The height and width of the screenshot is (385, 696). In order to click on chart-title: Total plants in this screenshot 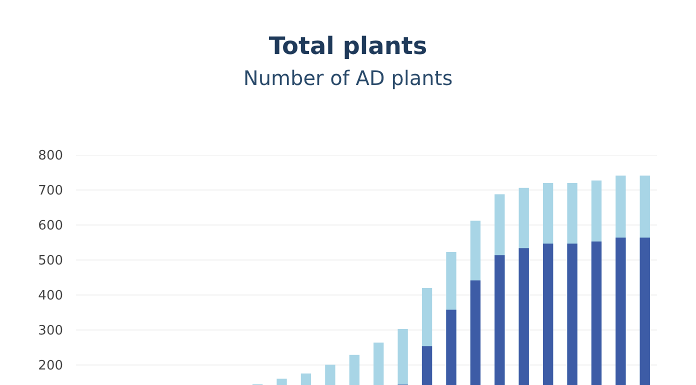, I will do `click(348, 46)`.